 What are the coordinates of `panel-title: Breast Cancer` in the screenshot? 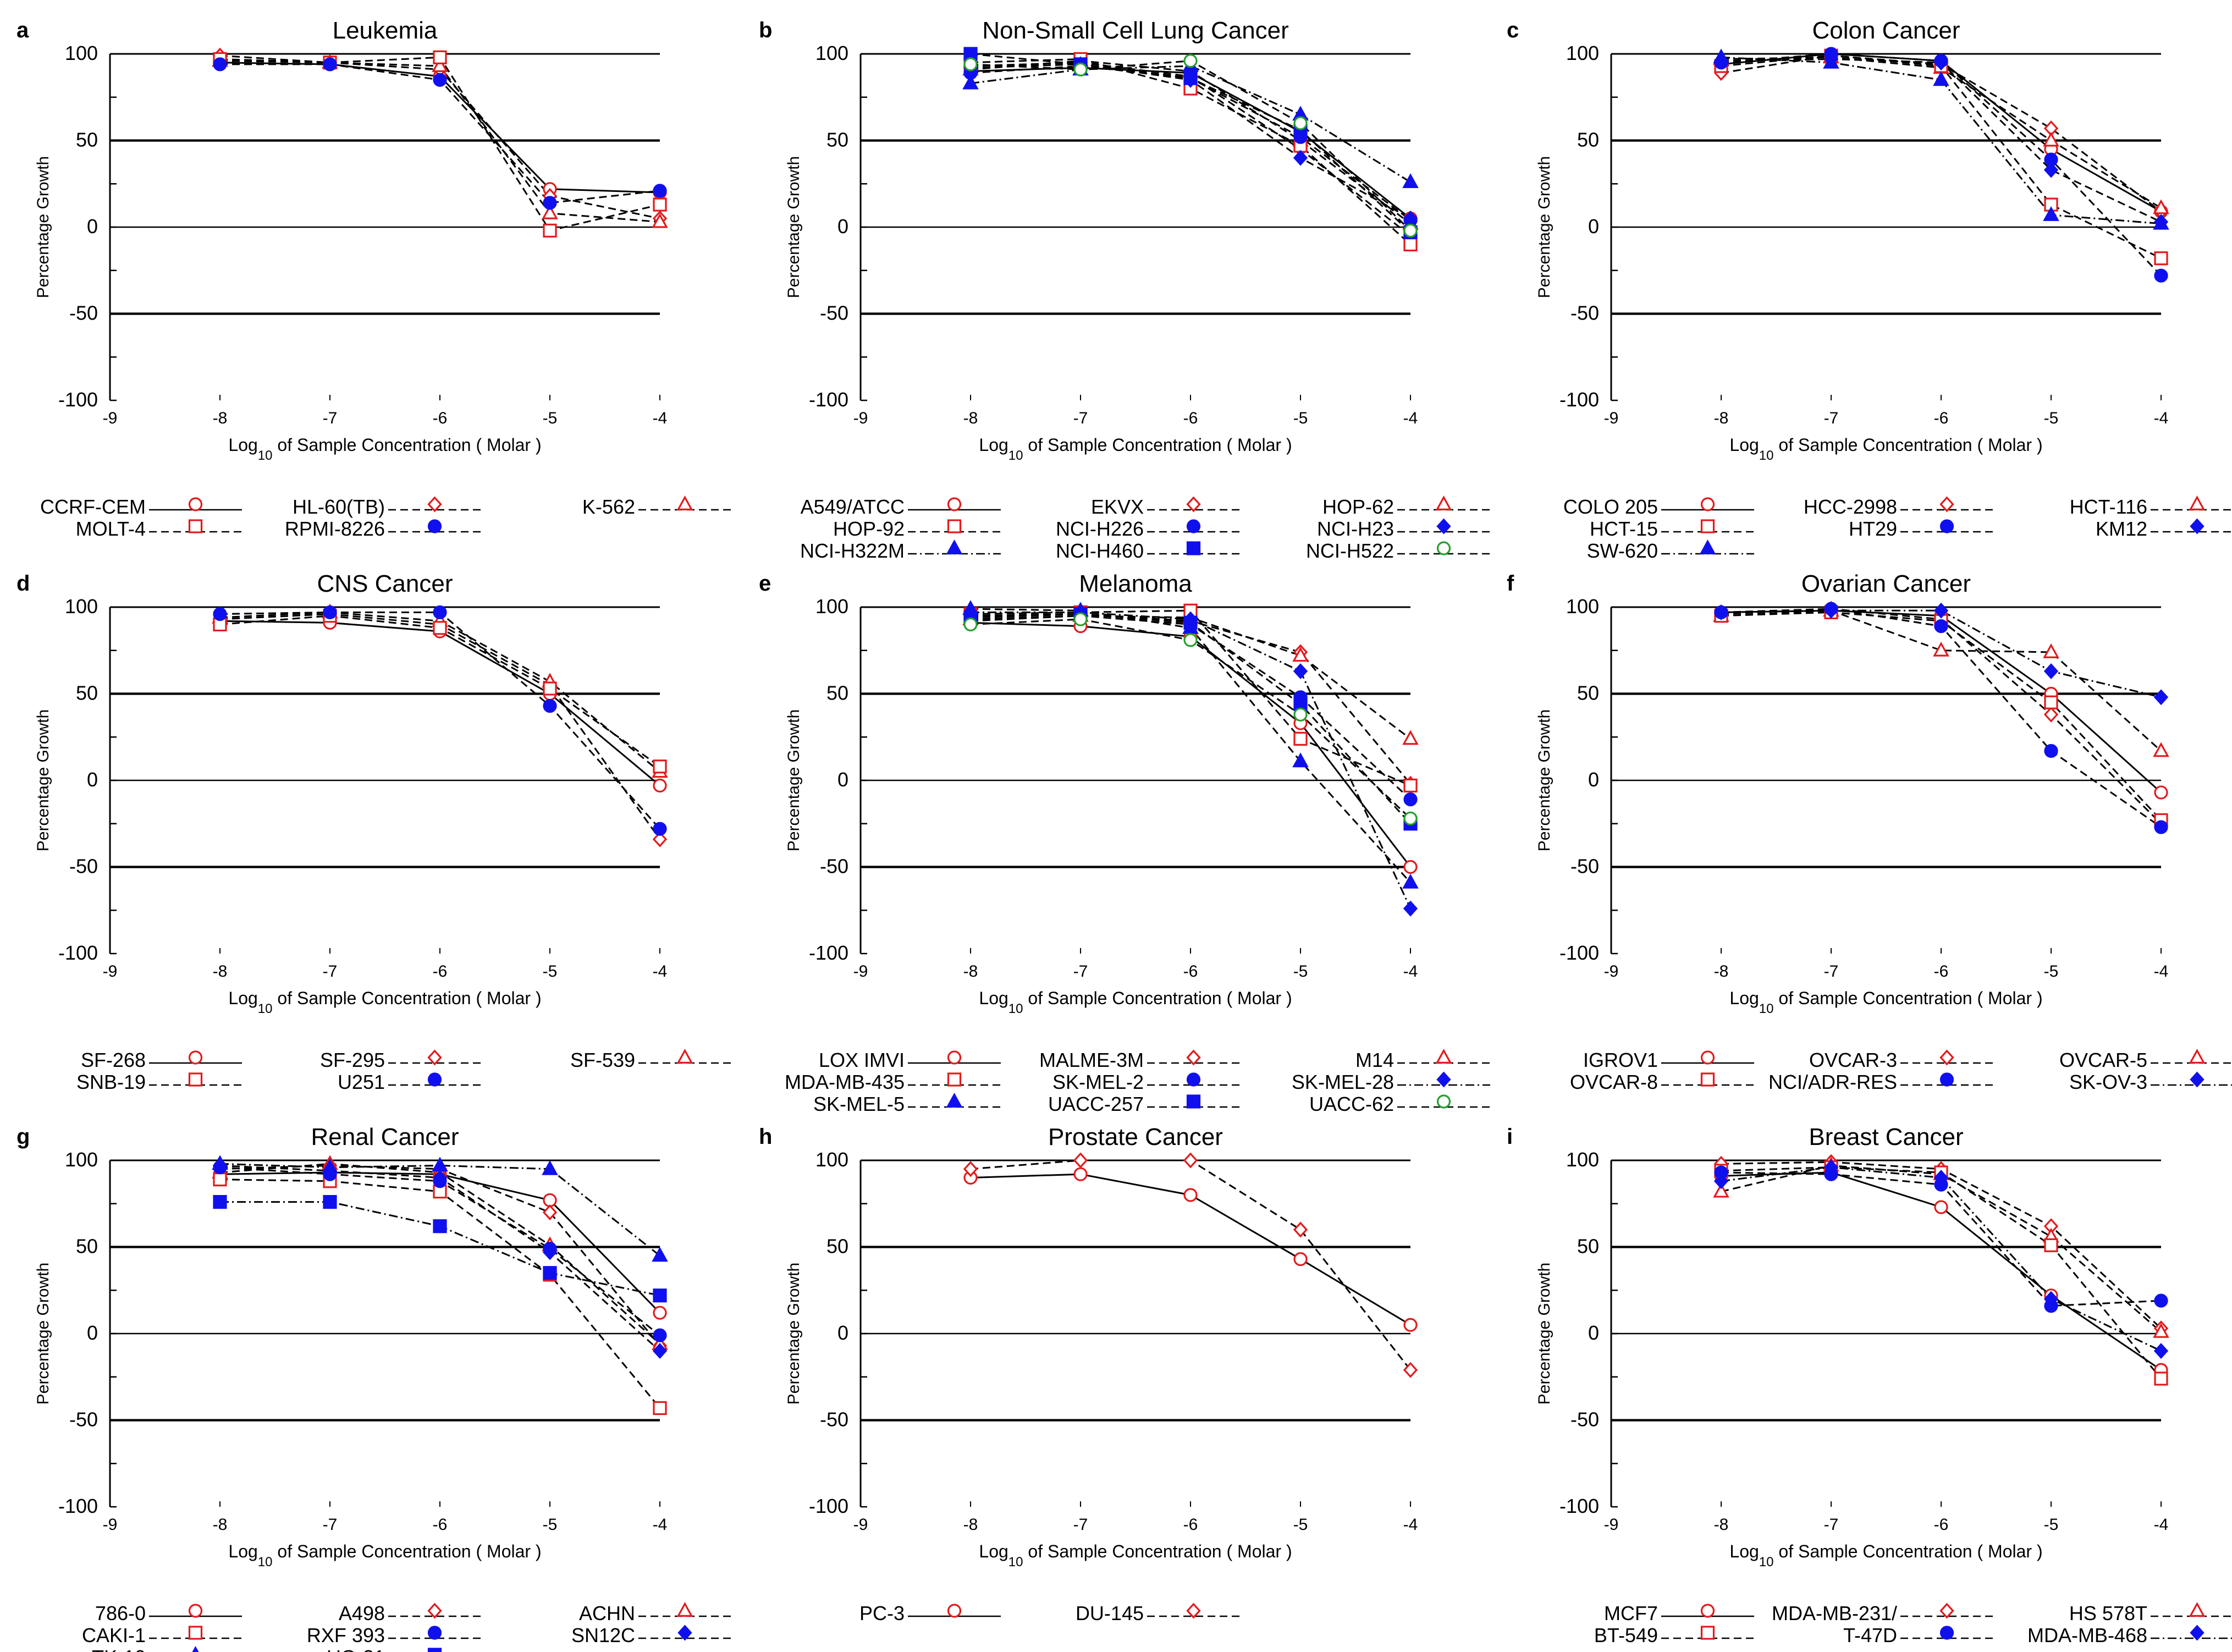 It's located at (1886, 1137).